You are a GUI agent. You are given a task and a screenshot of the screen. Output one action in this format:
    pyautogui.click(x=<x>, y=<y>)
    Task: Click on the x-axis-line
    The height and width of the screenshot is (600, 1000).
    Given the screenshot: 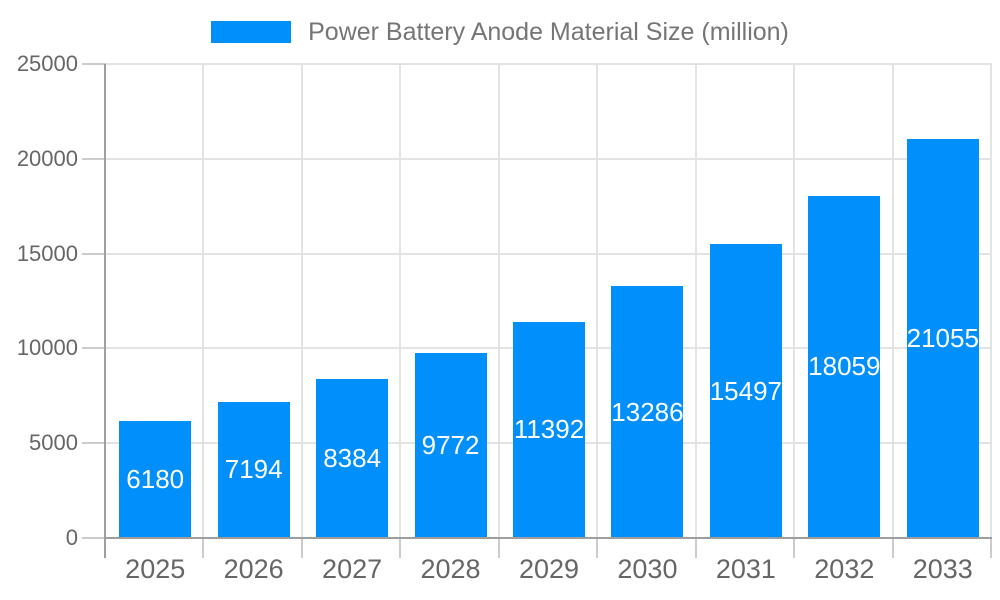 What is the action you would take?
    pyautogui.click(x=548, y=538)
    